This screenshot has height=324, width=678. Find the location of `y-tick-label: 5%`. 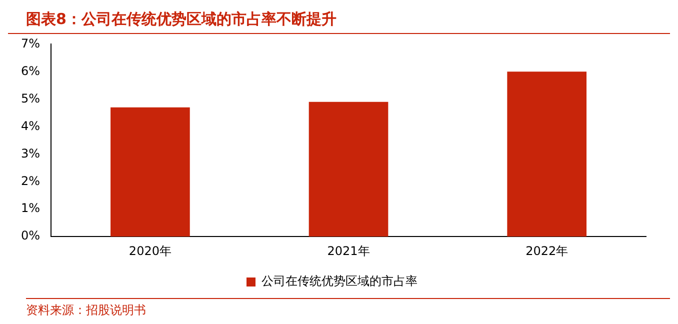

y-tick-label: 5% is located at coordinates (30, 98).